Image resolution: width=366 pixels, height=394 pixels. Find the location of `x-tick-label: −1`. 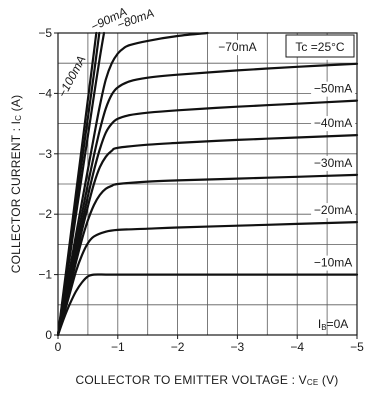

x-tick-label: −1 is located at coordinates (118, 347).